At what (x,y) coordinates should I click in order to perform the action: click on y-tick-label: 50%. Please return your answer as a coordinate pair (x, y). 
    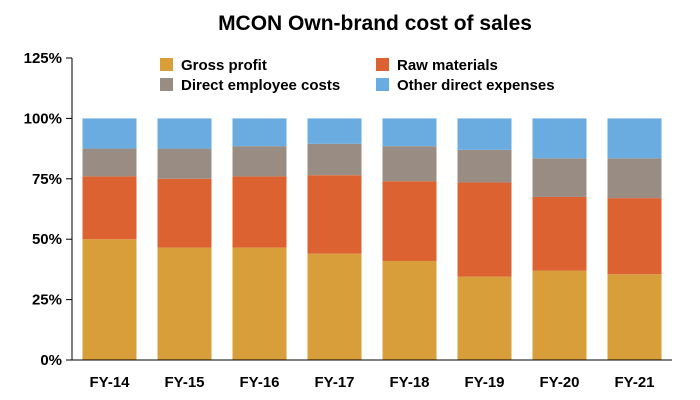
    Looking at the image, I should click on (47, 239).